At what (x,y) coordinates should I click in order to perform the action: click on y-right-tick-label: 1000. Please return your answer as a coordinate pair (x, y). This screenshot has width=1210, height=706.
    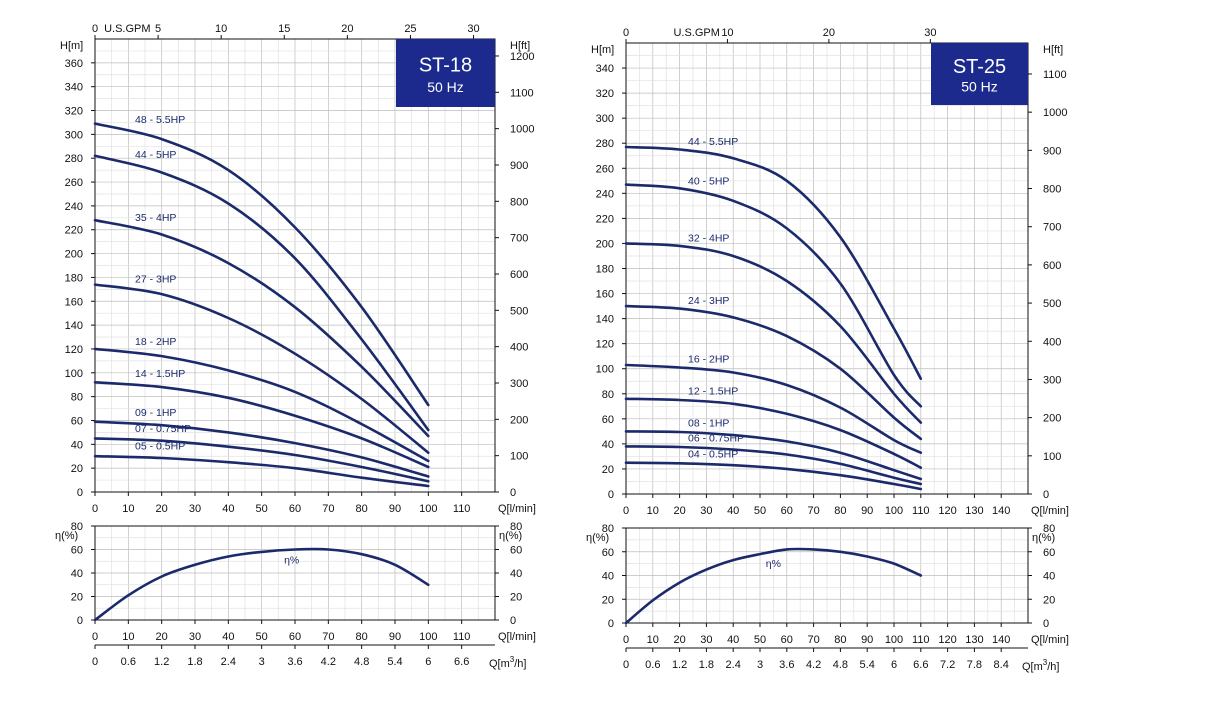
    Looking at the image, I should click on (522, 130).